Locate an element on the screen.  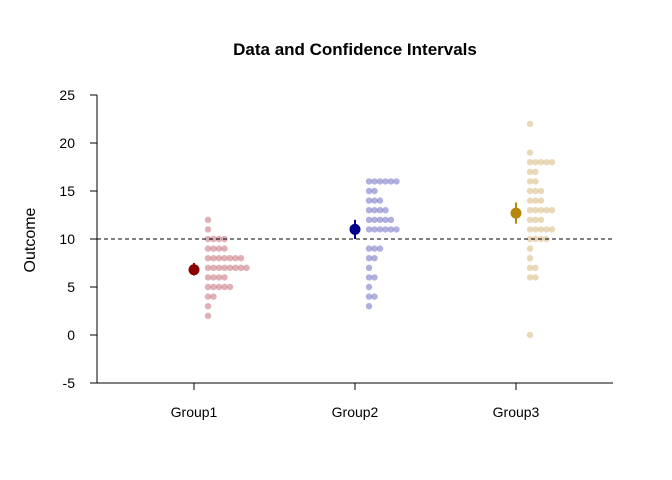
chart-title: Data and Confidence Intervals is located at coordinates (355, 49).